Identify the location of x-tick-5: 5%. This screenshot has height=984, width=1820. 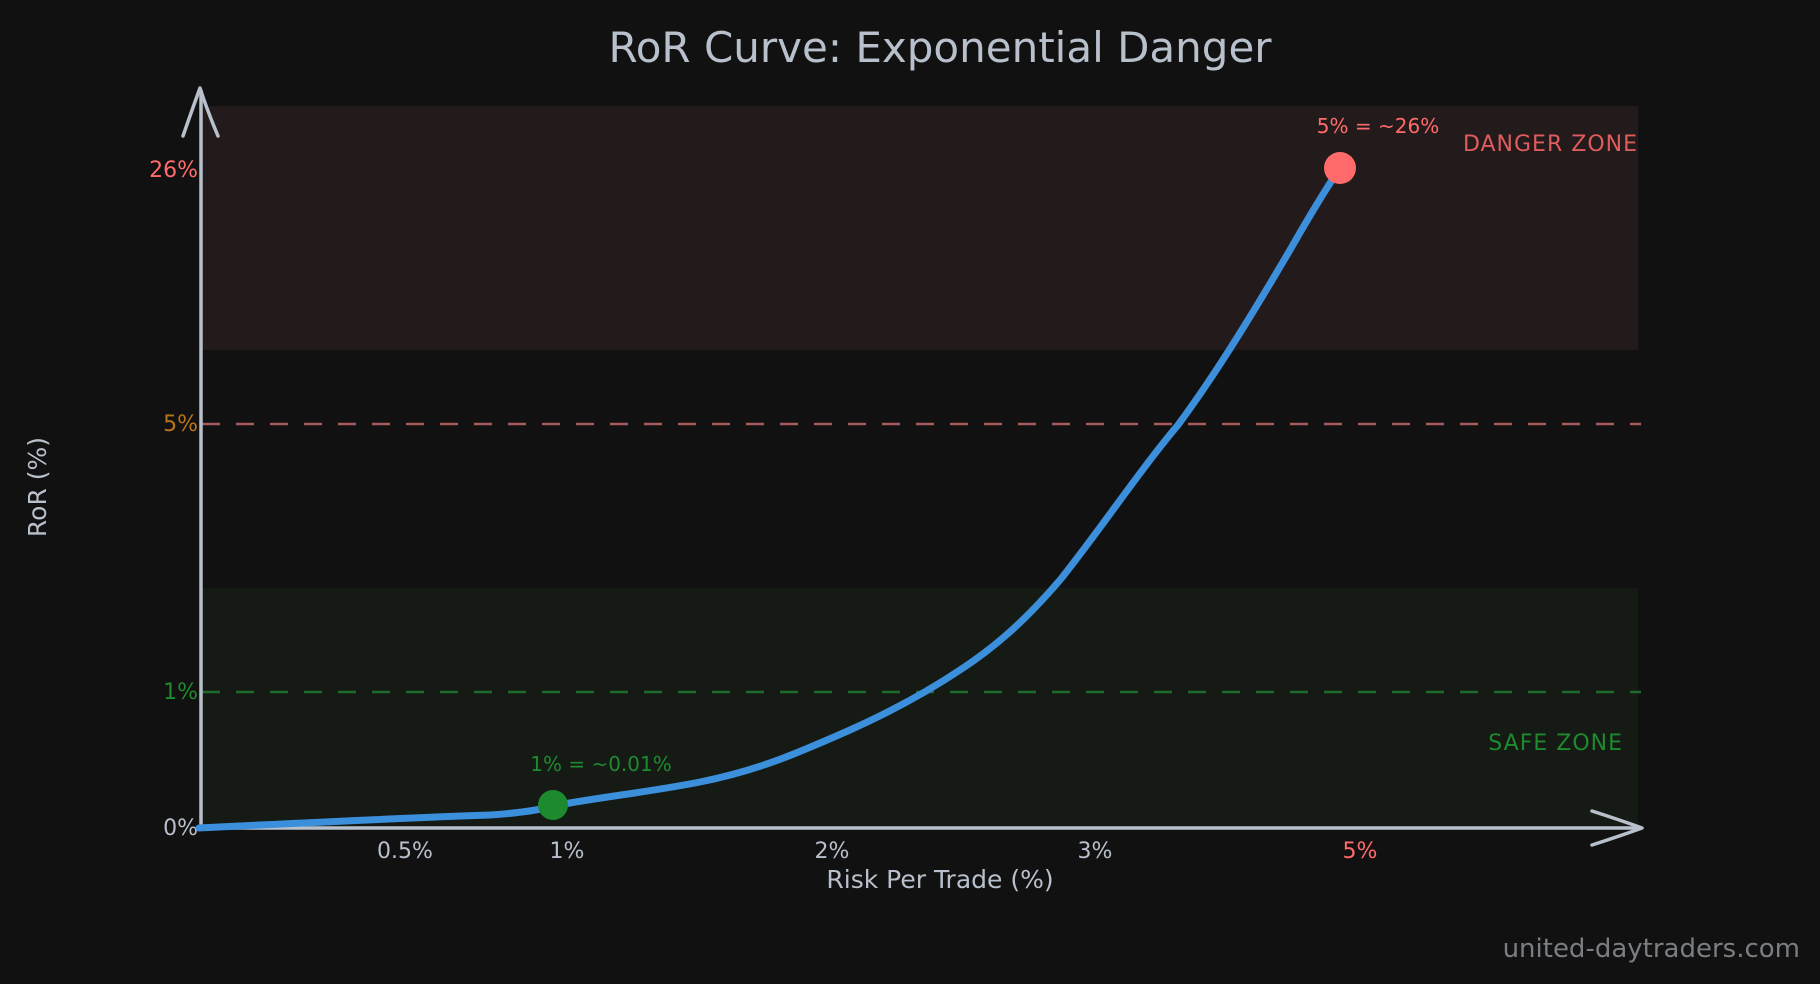
(1360, 851).